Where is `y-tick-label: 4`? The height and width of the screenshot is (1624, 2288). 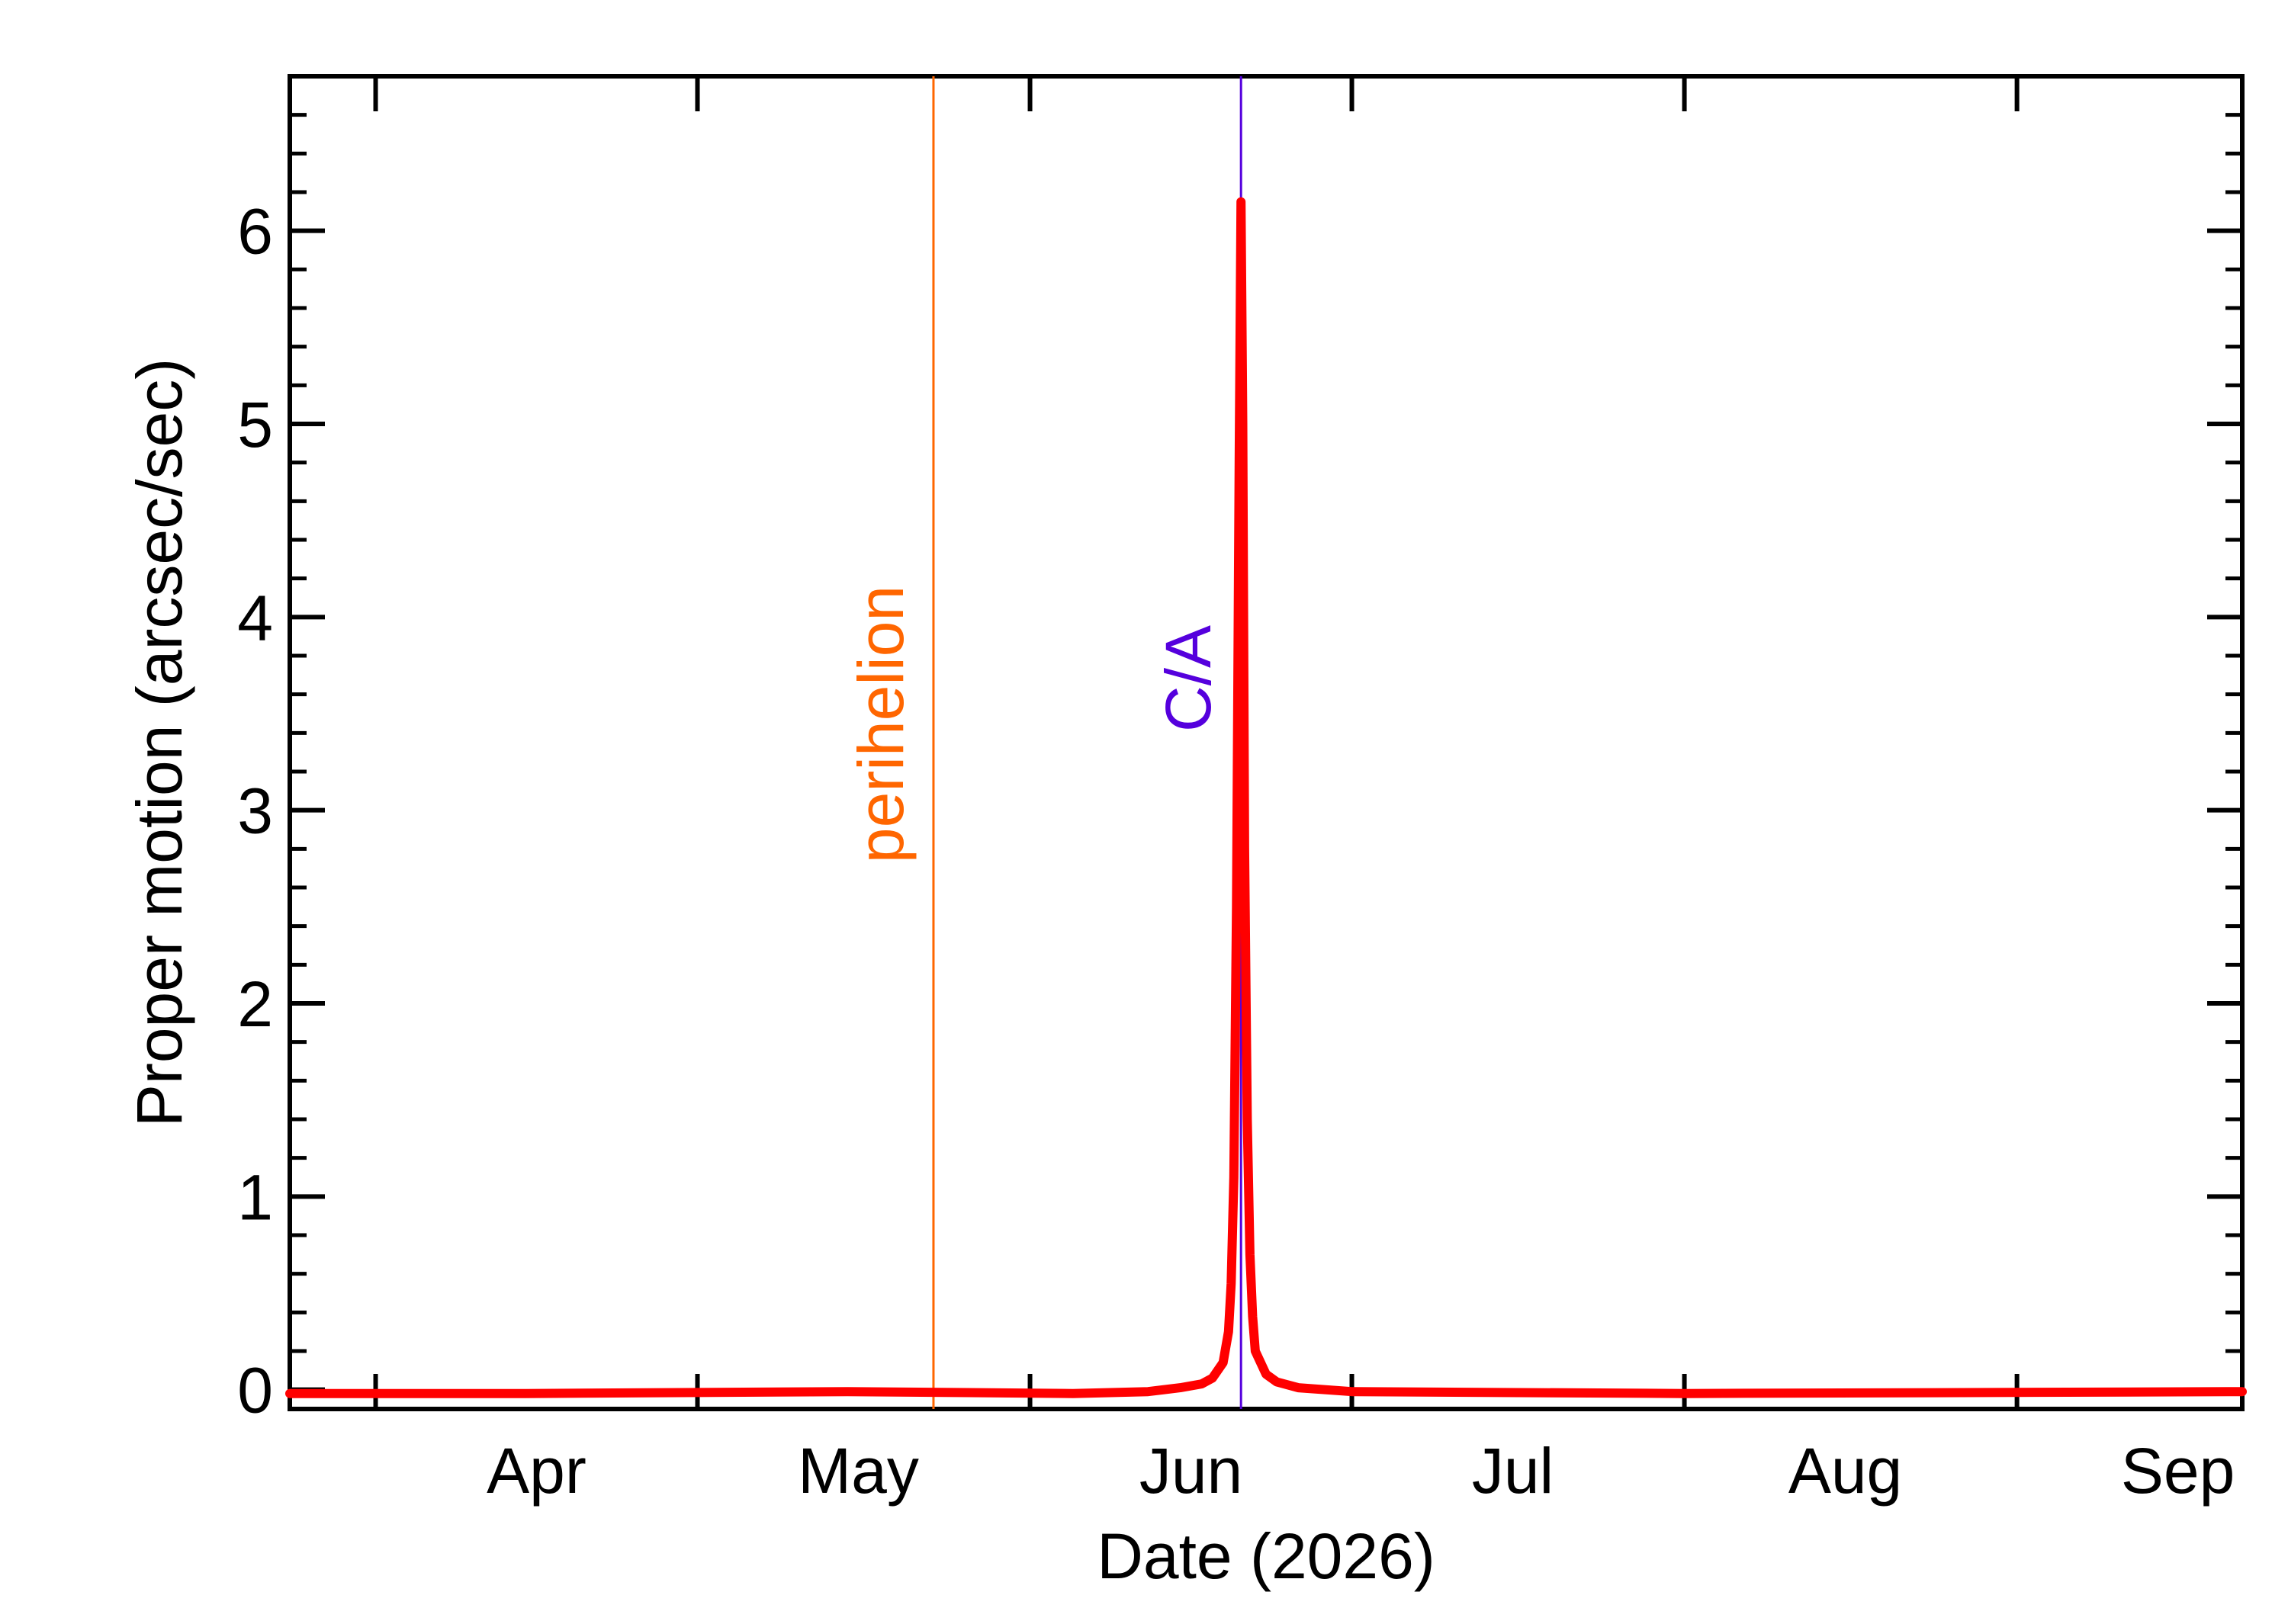 y-tick-label: 4 is located at coordinates (255, 617).